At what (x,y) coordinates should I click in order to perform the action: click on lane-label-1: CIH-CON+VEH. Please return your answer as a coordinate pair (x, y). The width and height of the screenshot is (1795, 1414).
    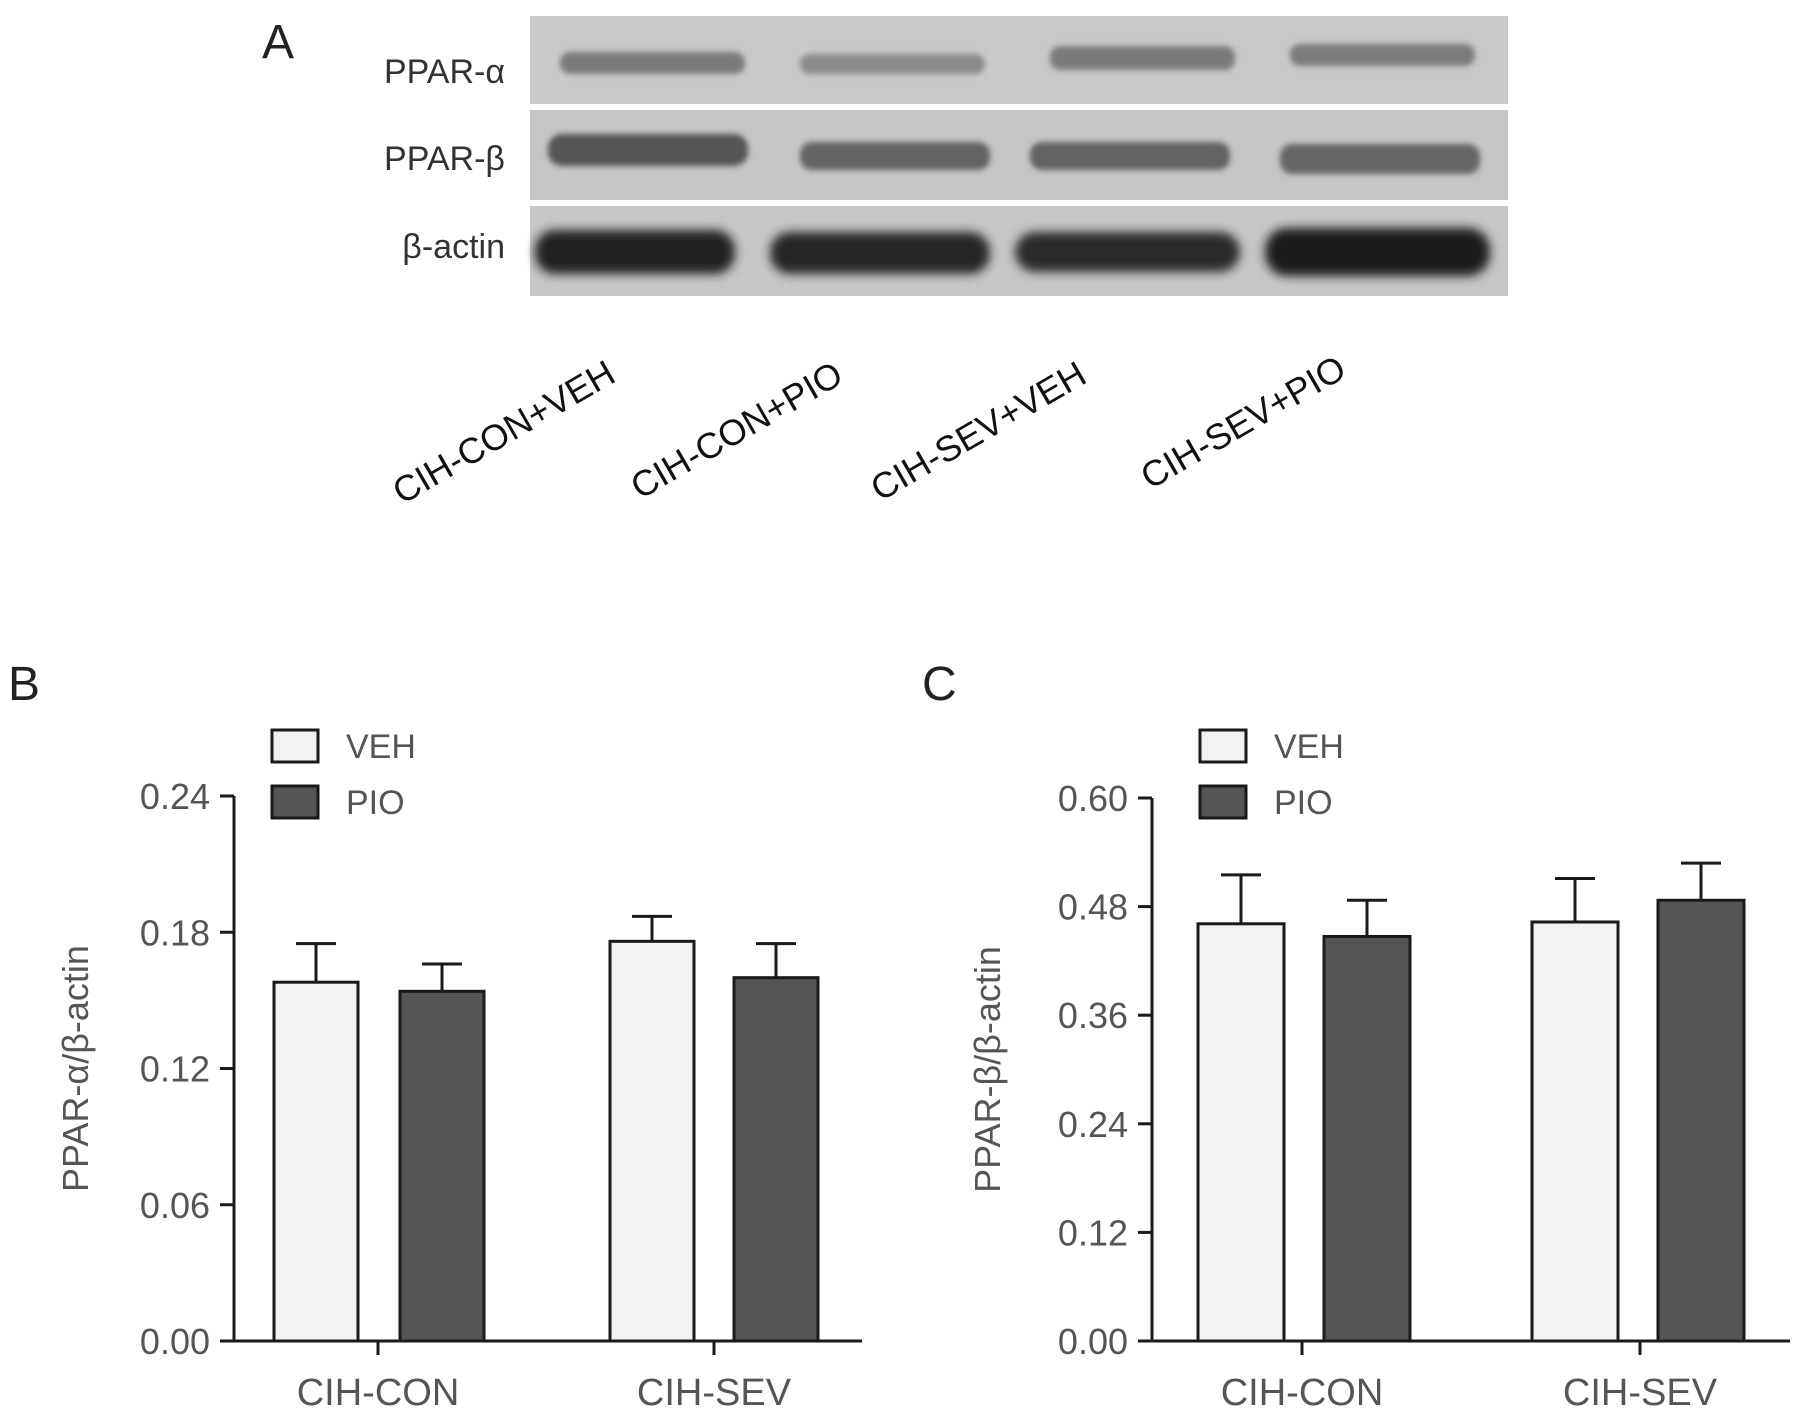
    Looking at the image, I should click on (504, 432).